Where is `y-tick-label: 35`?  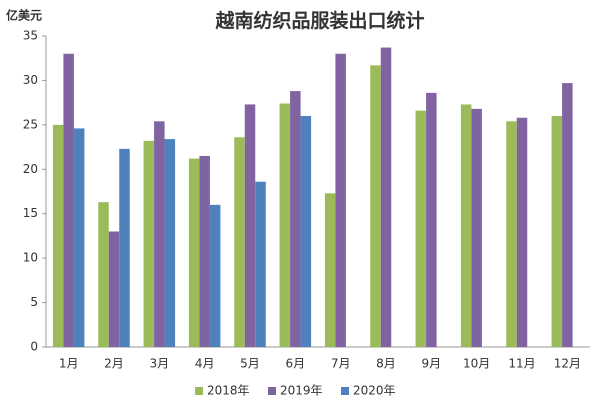
y-tick-label: 35 is located at coordinates (30, 36).